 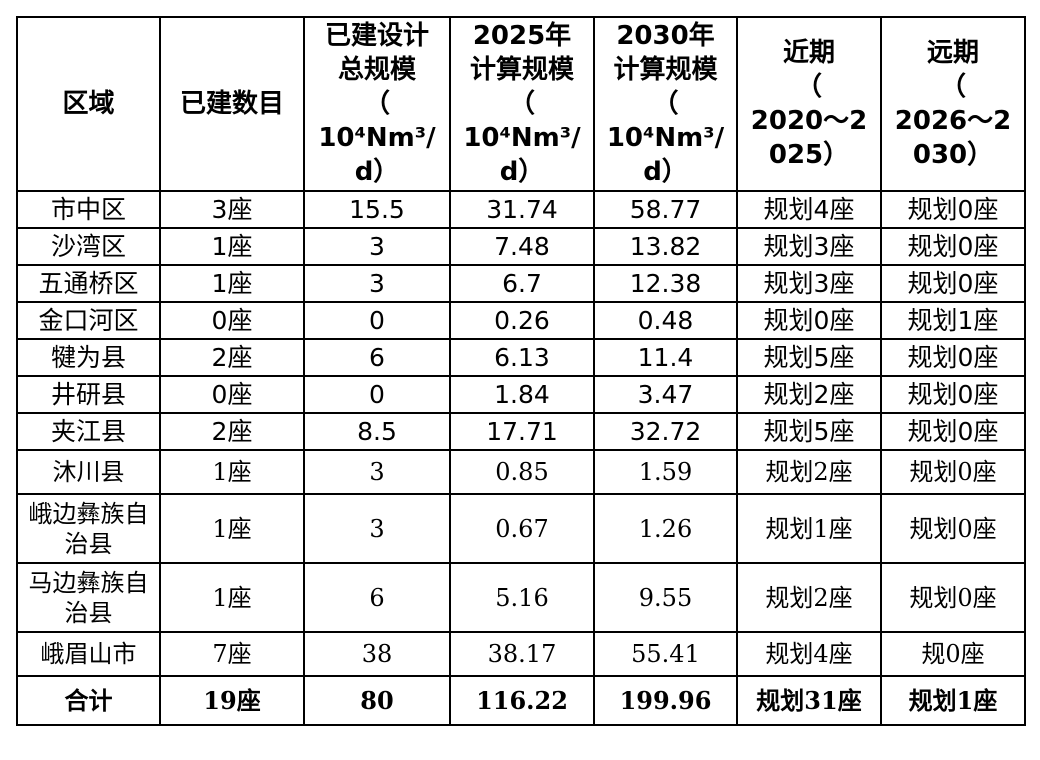 I want to click on table-row: 峨边彝族自治县 1座 3 0.67 1.26 规划1座 规划0座, so click(x=521, y=528).